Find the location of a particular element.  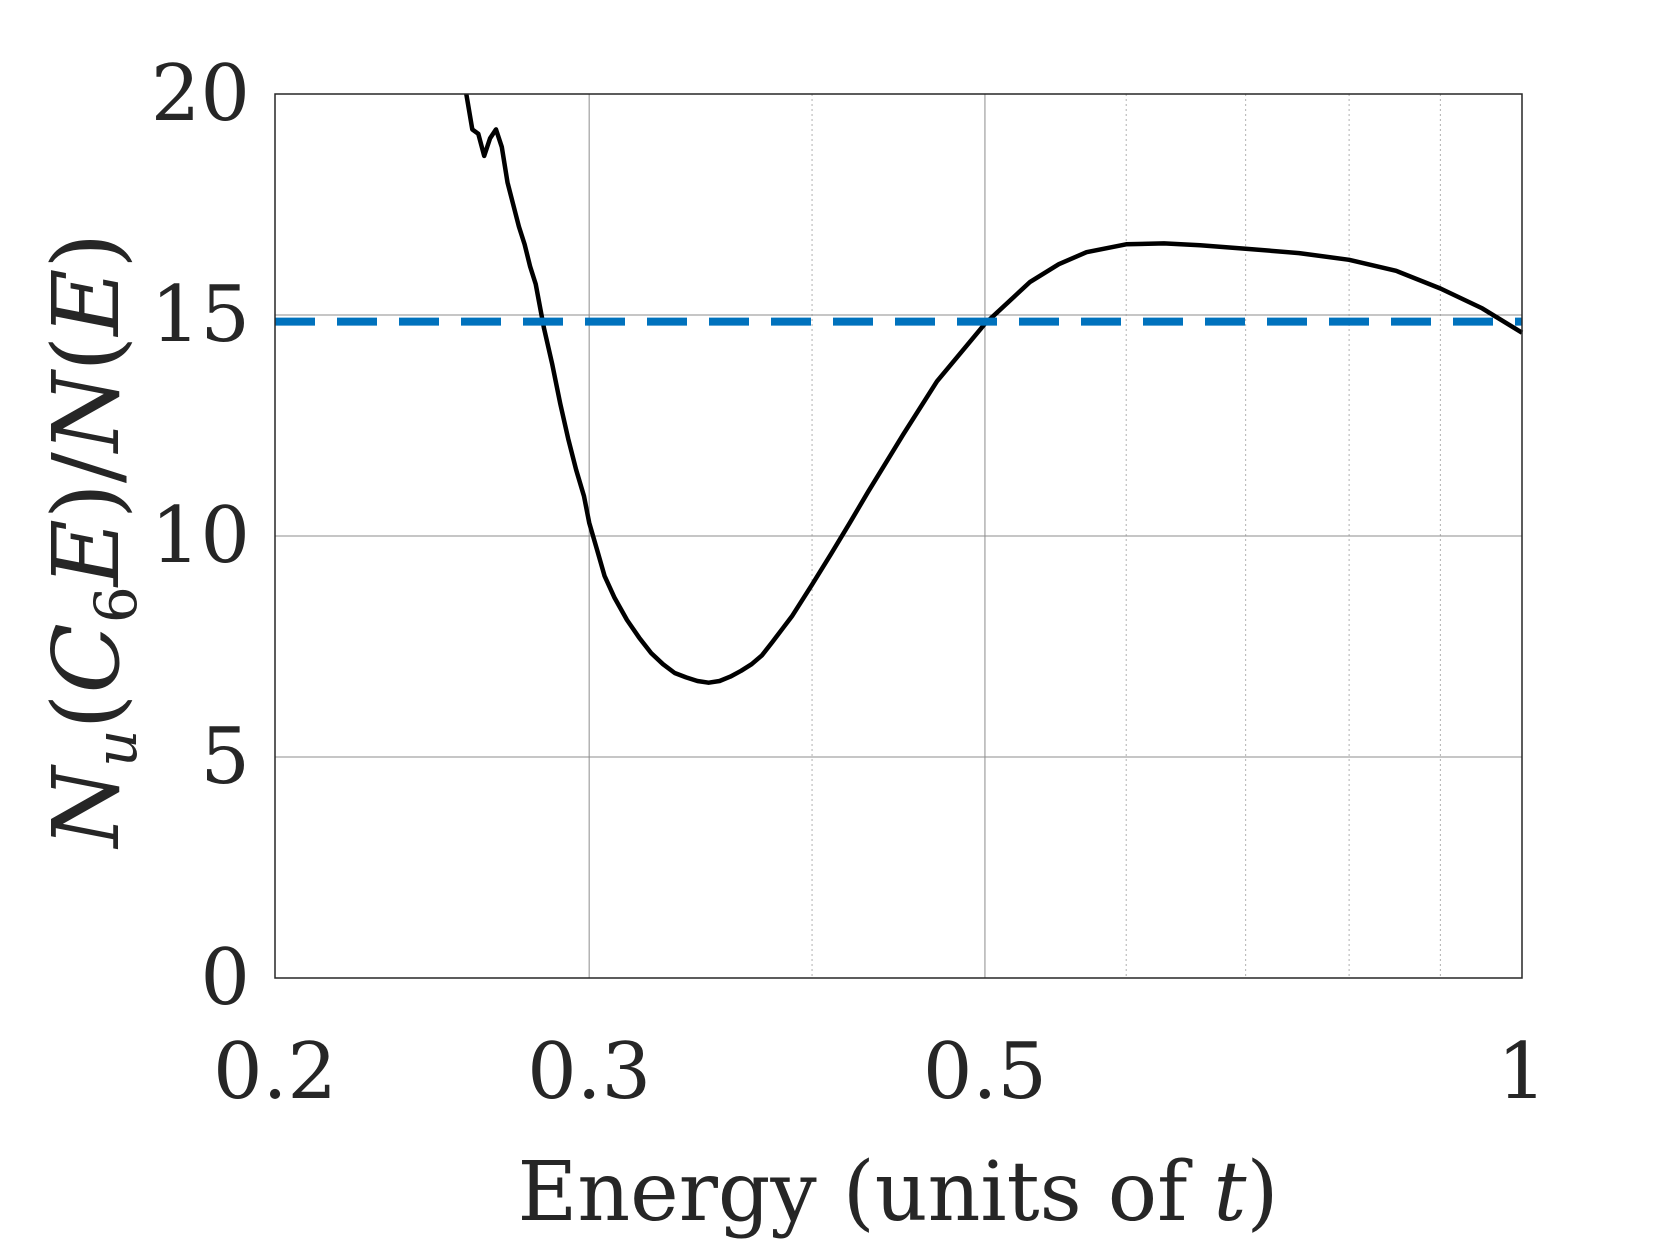

y-tick-label: 0 is located at coordinates (225, 978).